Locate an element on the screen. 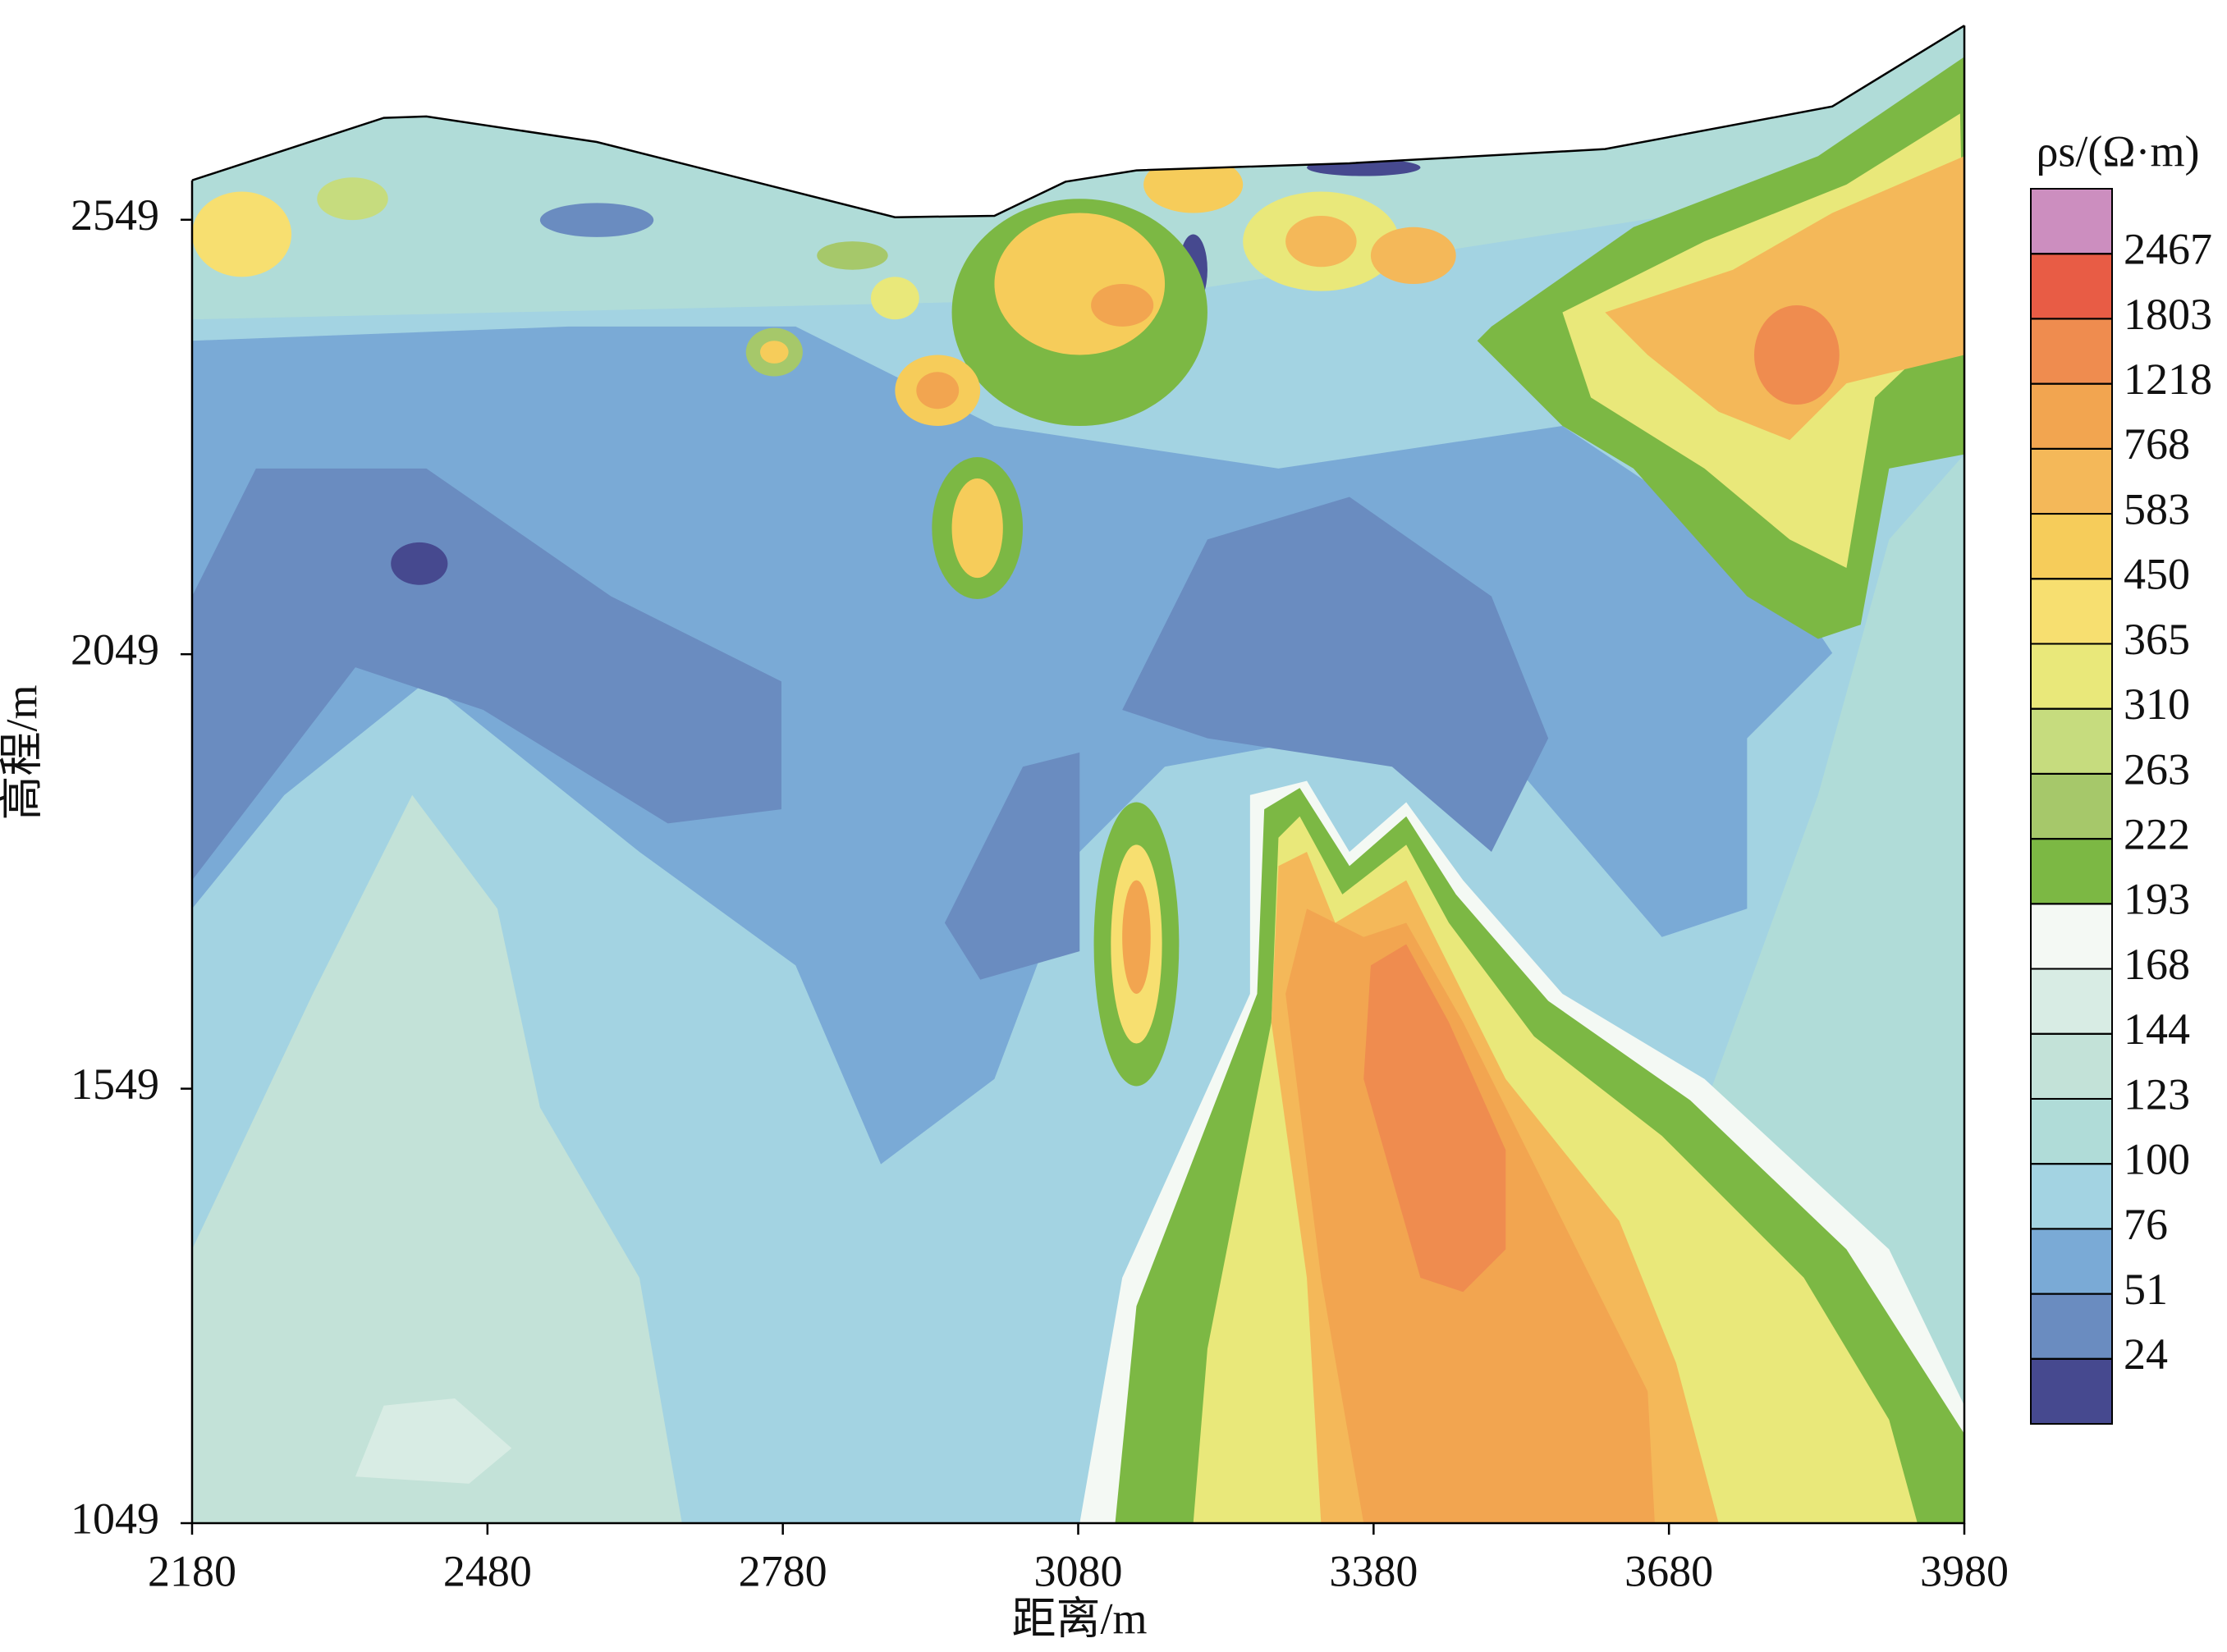 This screenshot has width=2227, height=1652. x-tick-label: 3980 is located at coordinates (1965, 1570).